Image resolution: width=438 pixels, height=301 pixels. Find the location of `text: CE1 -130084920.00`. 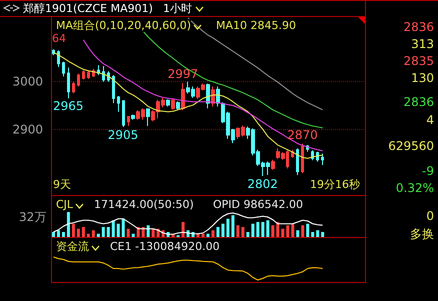

text: CE1 -130084920.00 is located at coordinates (165, 246).